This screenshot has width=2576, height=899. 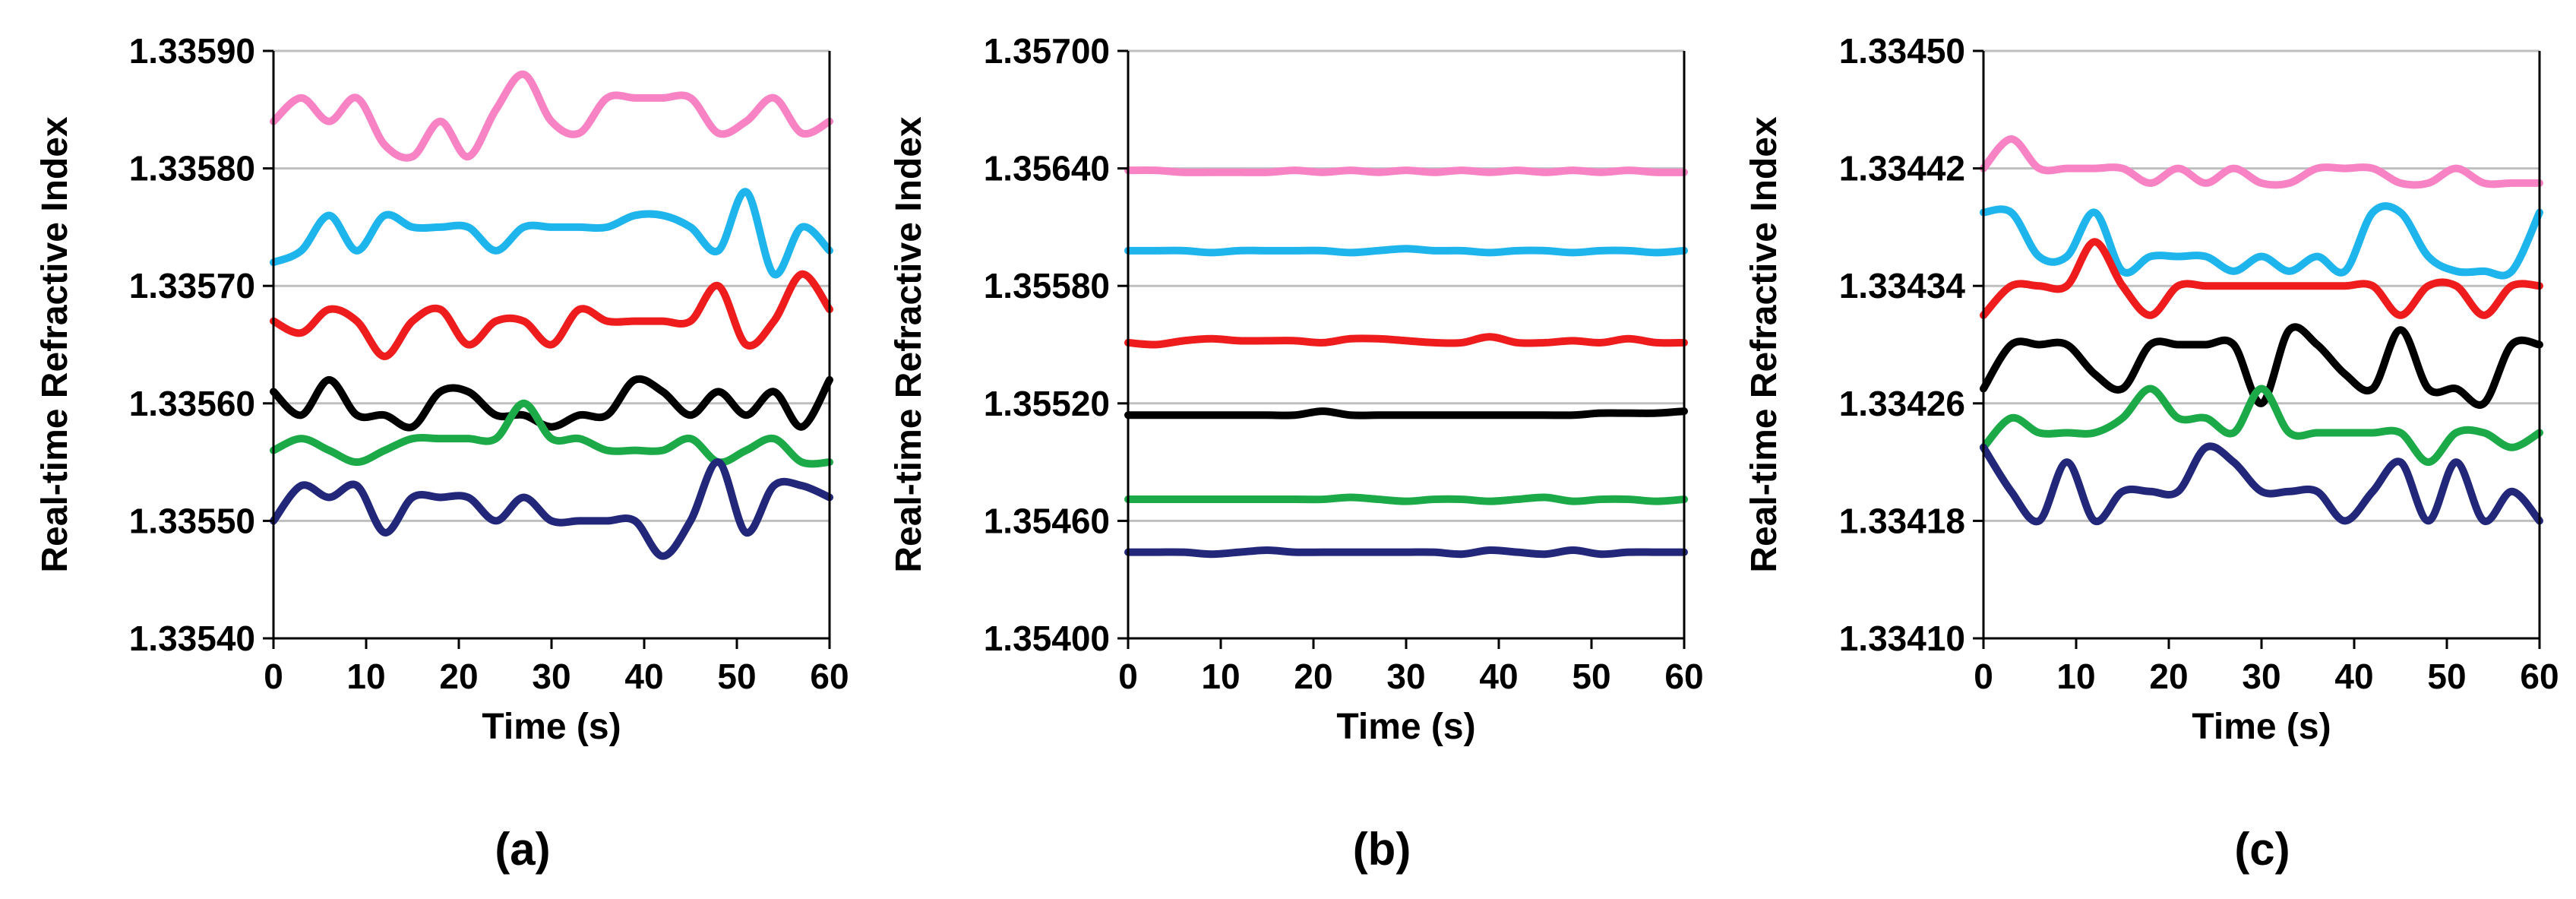 What do you see at coordinates (1047, 638) in the screenshot?
I see `y-tick-label: 1.35400` at bounding box center [1047, 638].